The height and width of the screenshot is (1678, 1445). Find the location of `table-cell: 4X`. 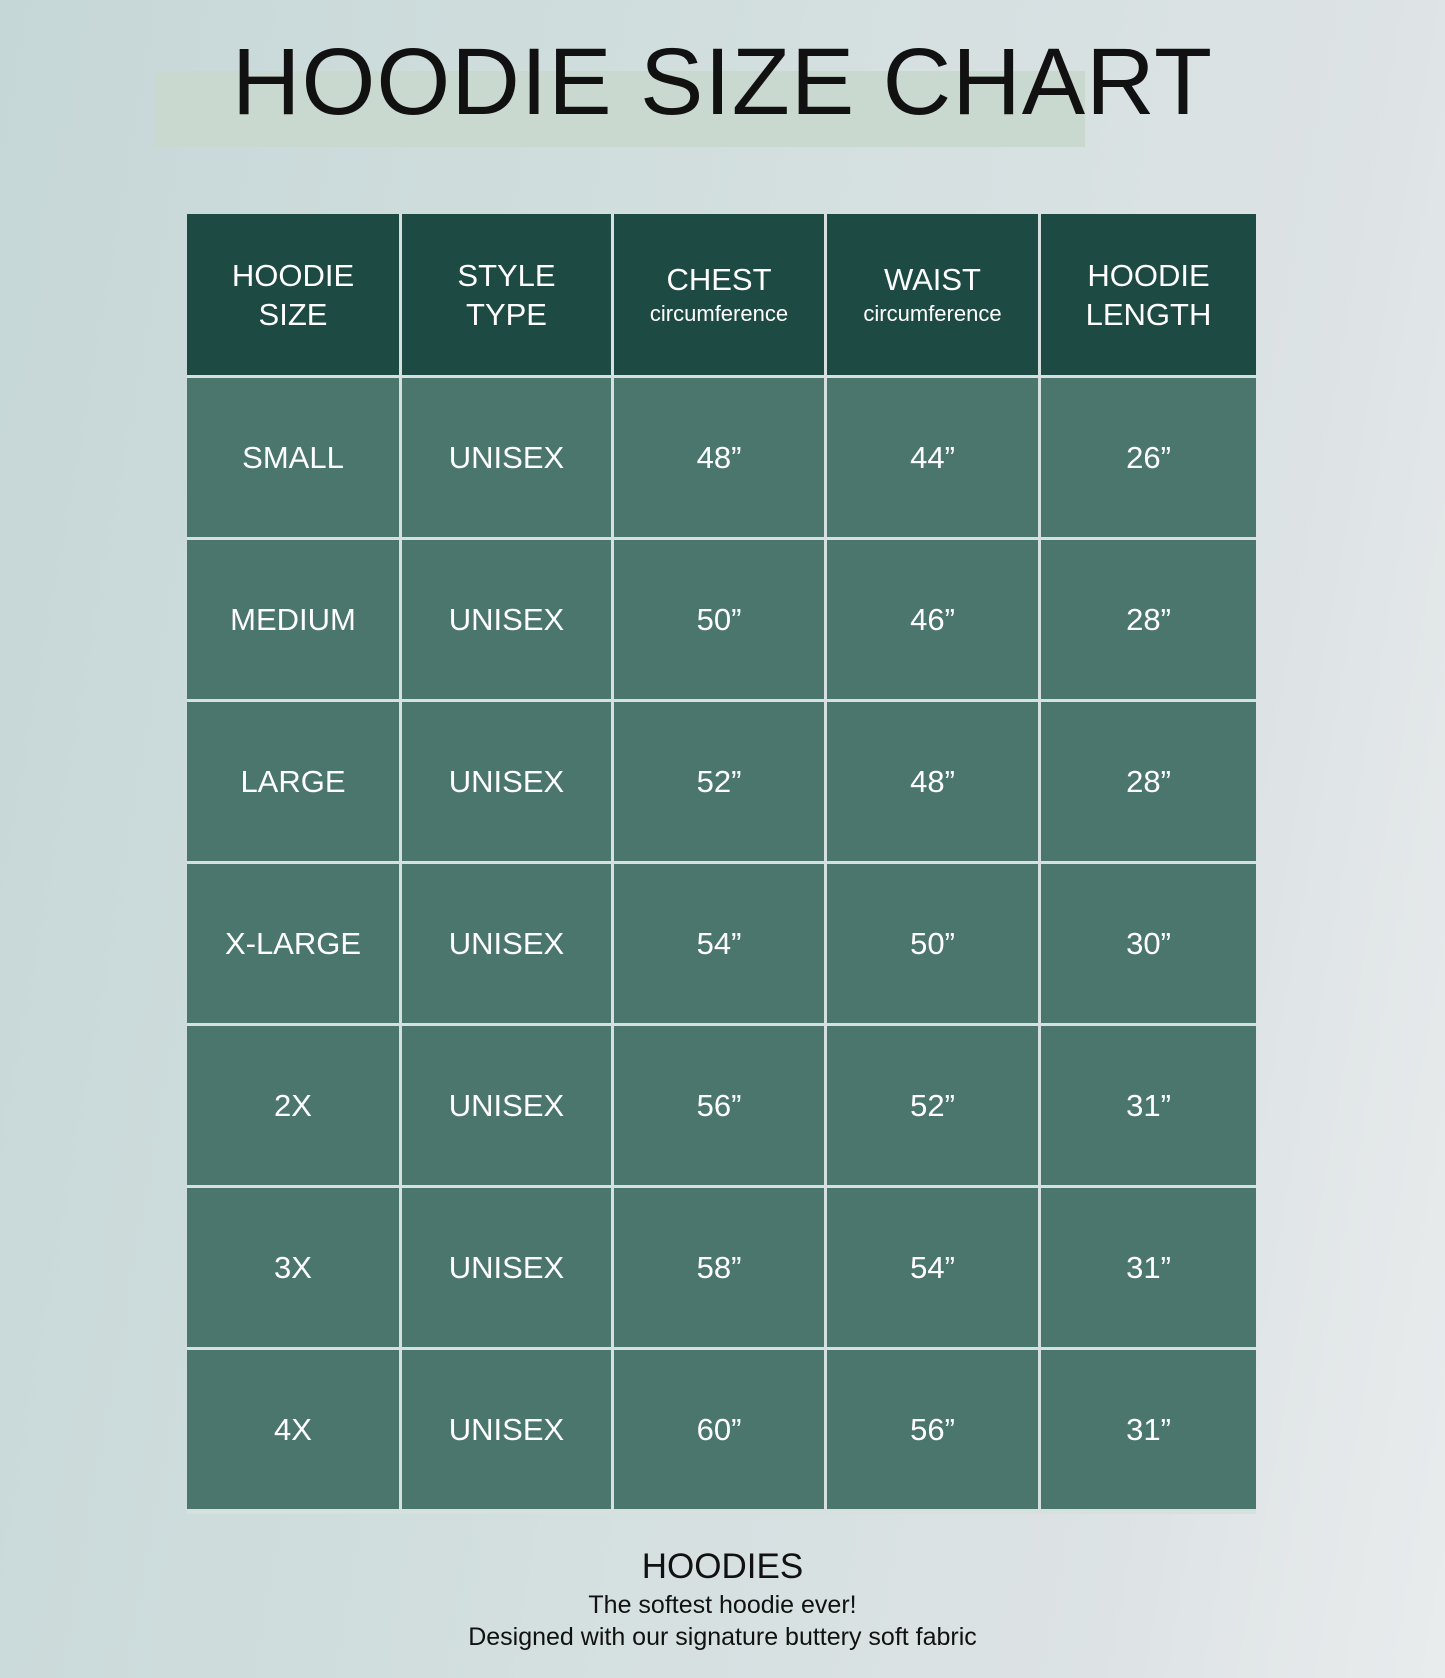

table-cell: 4X is located at coordinates (293, 1429).